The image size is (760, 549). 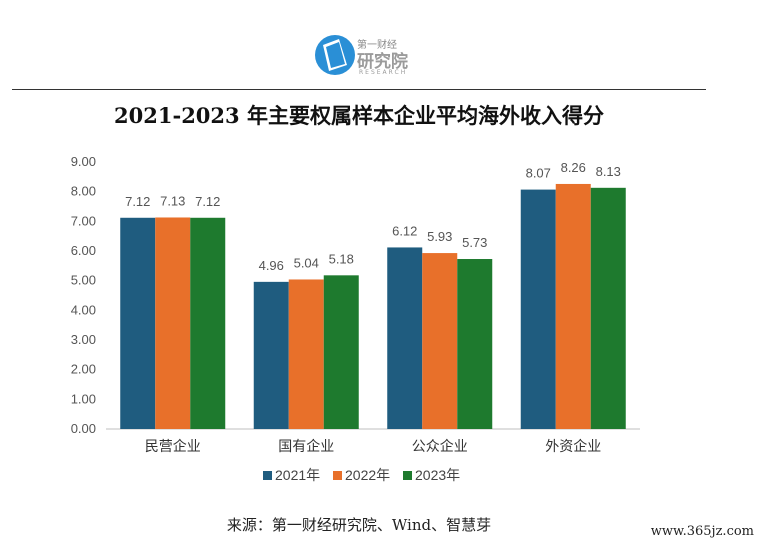 What do you see at coordinates (173, 446) in the screenshot?
I see `x-tick-label: 民营企业` at bounding box center [173, 446].